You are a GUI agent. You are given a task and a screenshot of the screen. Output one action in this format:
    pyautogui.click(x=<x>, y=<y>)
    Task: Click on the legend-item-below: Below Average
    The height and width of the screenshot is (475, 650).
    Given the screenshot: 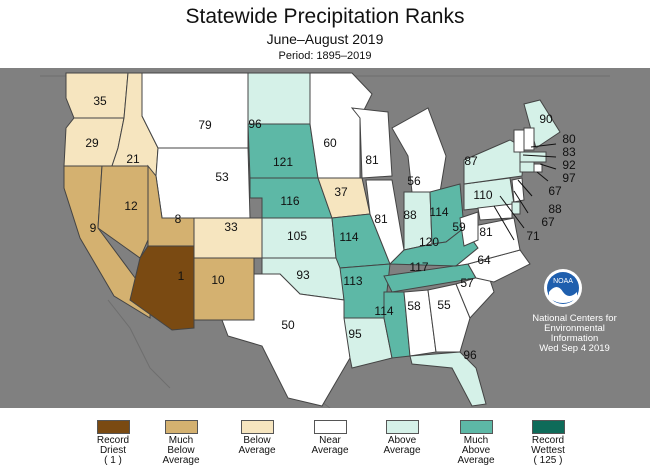 What is the action you would take?
    pyautogui.click(x=257, y=438)
    